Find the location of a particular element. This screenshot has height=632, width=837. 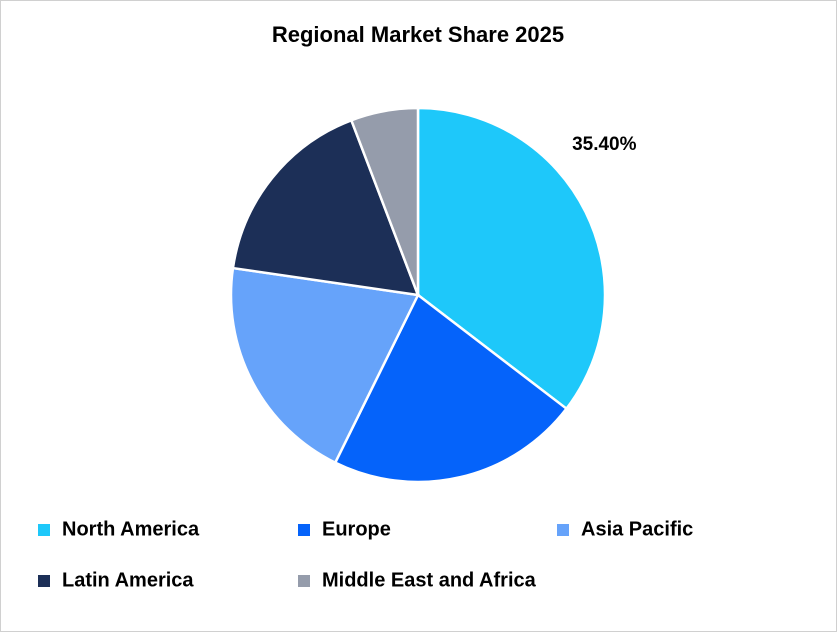

chart-title: Regional Market Share 2025 is located at coordinates (418, 34).